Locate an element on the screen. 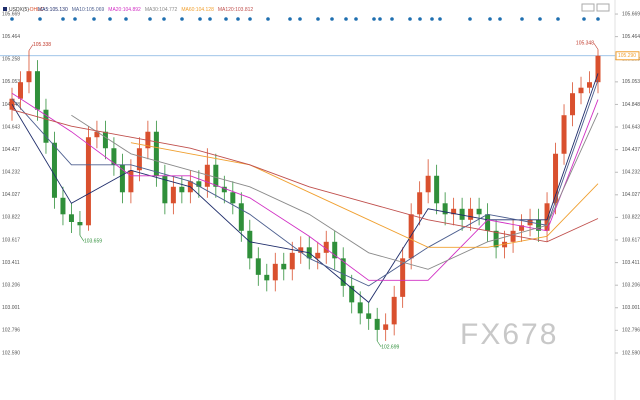 This screenshot has height=400, width=640. y-tick-label-right: 104.027 is located at coordinates (631, 195).